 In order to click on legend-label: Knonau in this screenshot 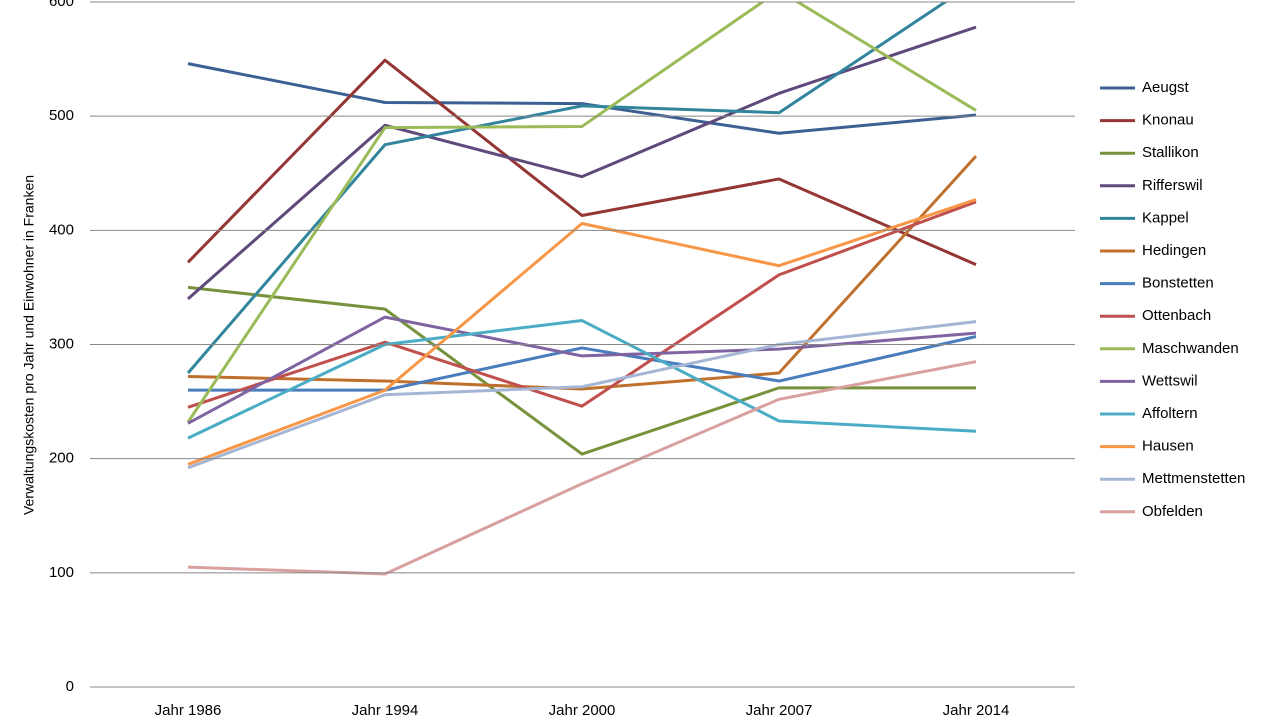, I will do `click(1168, 120)`.